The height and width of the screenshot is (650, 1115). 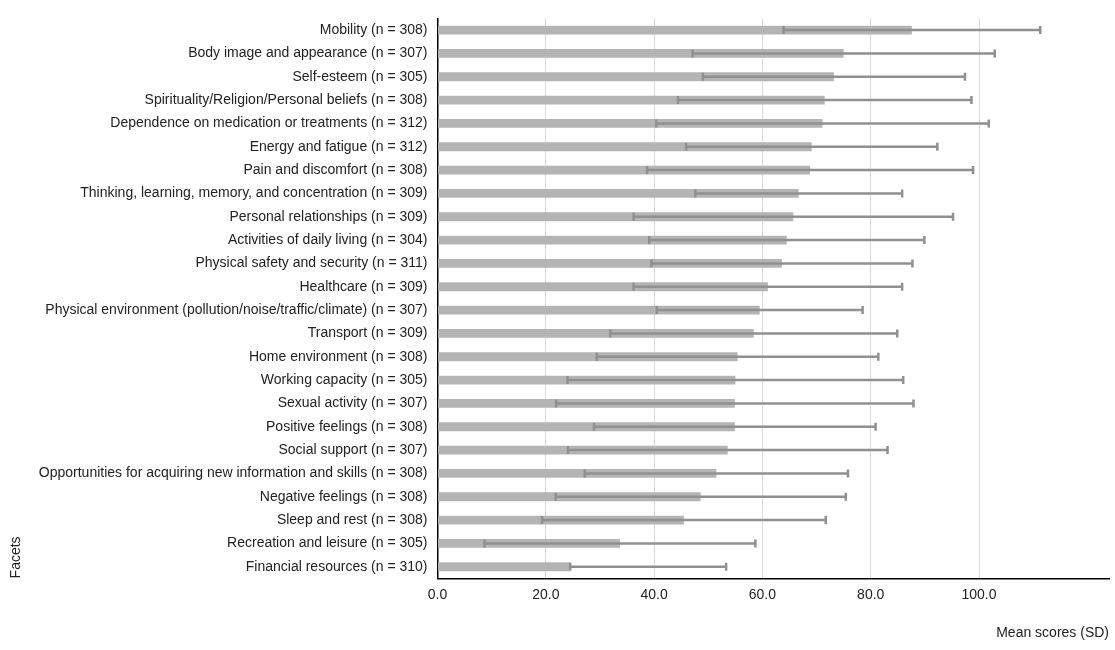 I want to click on y-tick-label: Home environment (n = 308), so click(x=338, y=355).